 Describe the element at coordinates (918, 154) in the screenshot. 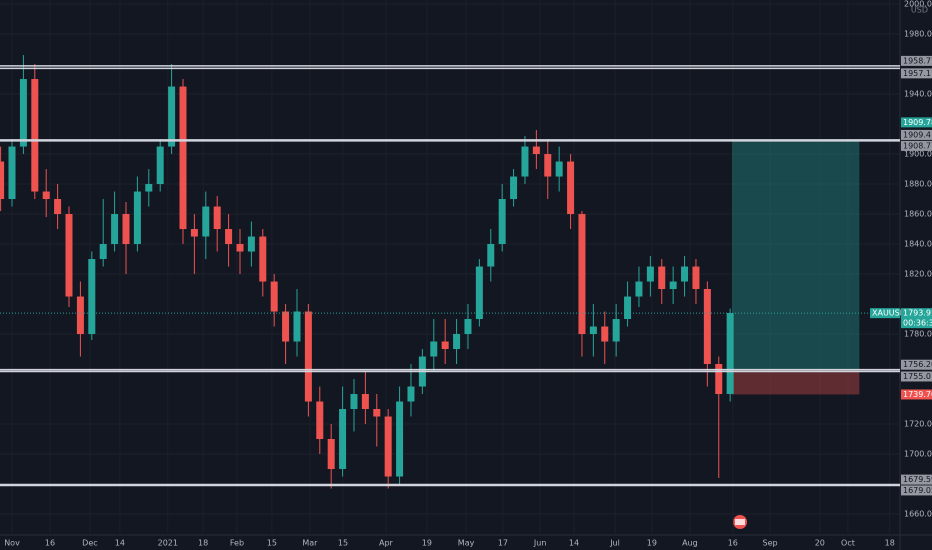

I see `y-tick-label: 1900.000` at that location.